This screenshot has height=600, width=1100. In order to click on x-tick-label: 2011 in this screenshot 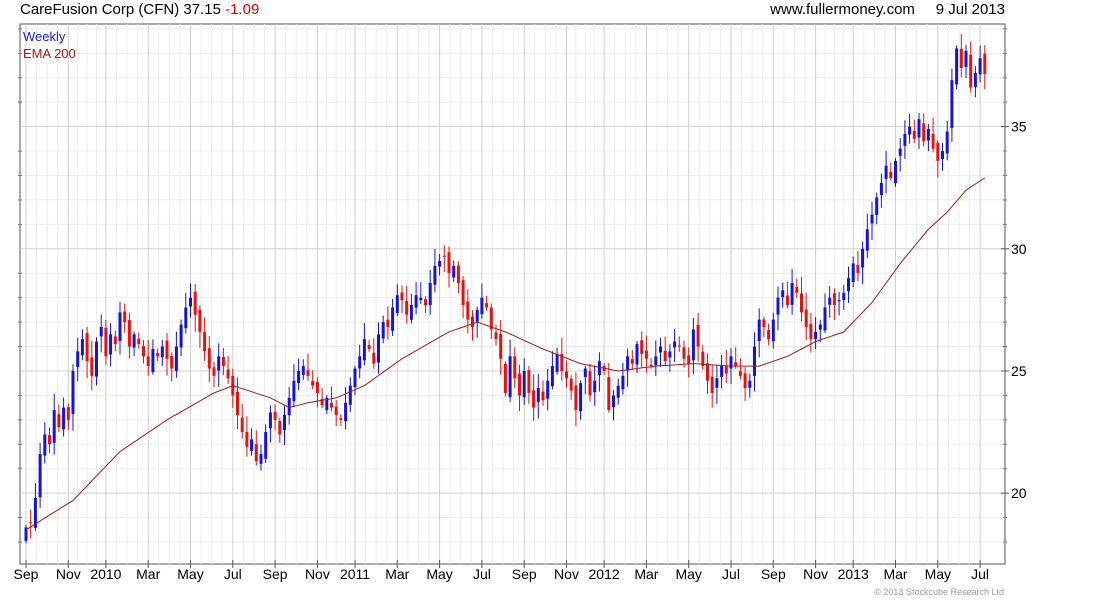, I will do `click(355, 574)`.